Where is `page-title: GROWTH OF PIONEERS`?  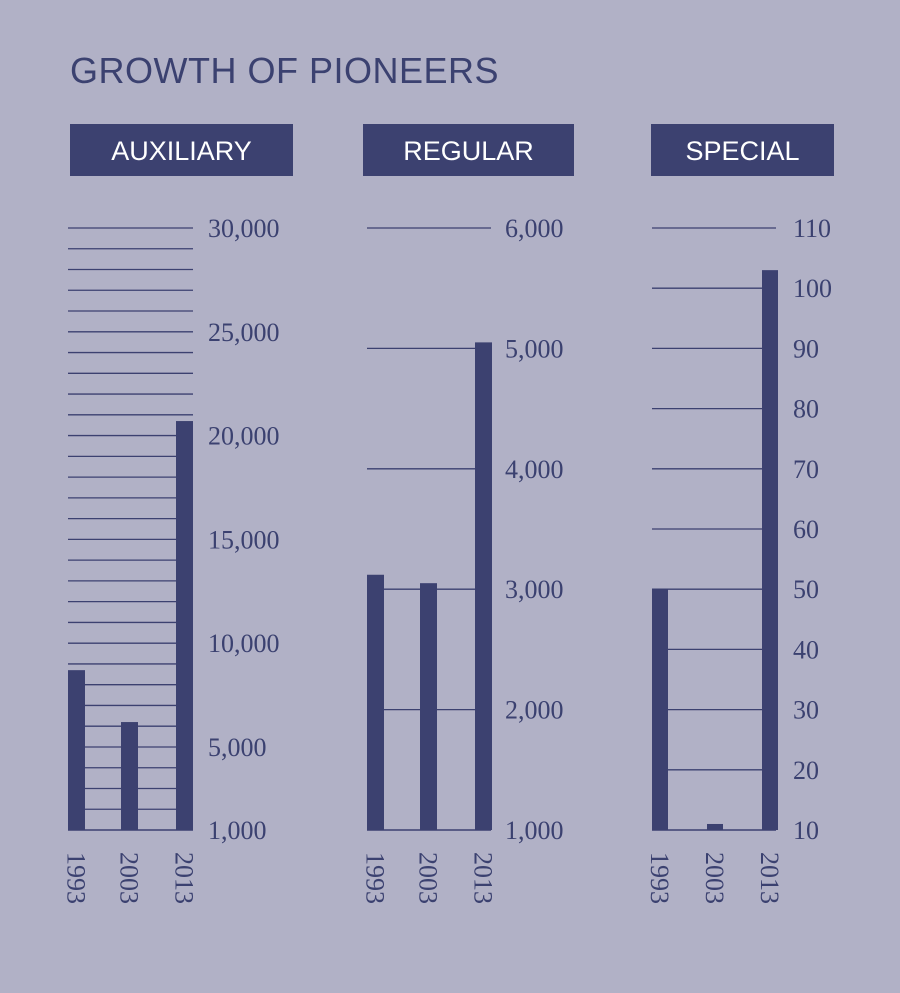
page-title: GROWTH OF PIONEERS is located at coordinates (285, 70).